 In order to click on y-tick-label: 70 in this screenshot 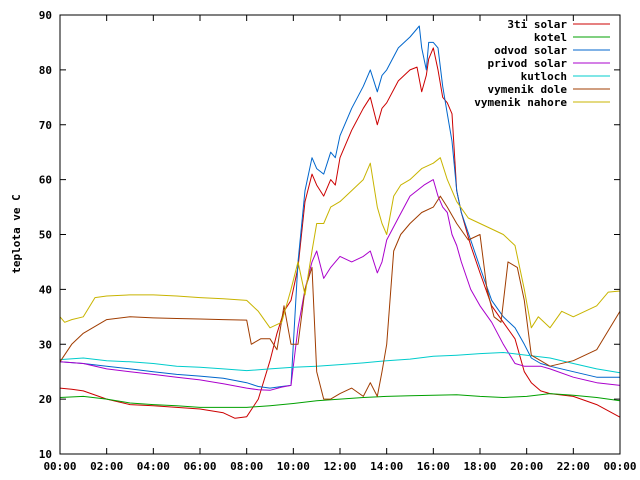, I will do `click(45, 125)`.